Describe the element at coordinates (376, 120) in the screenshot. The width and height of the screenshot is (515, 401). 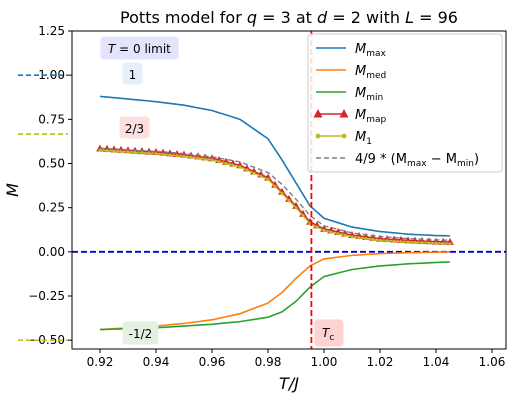
I see `legend-text-sub: map` at that location.